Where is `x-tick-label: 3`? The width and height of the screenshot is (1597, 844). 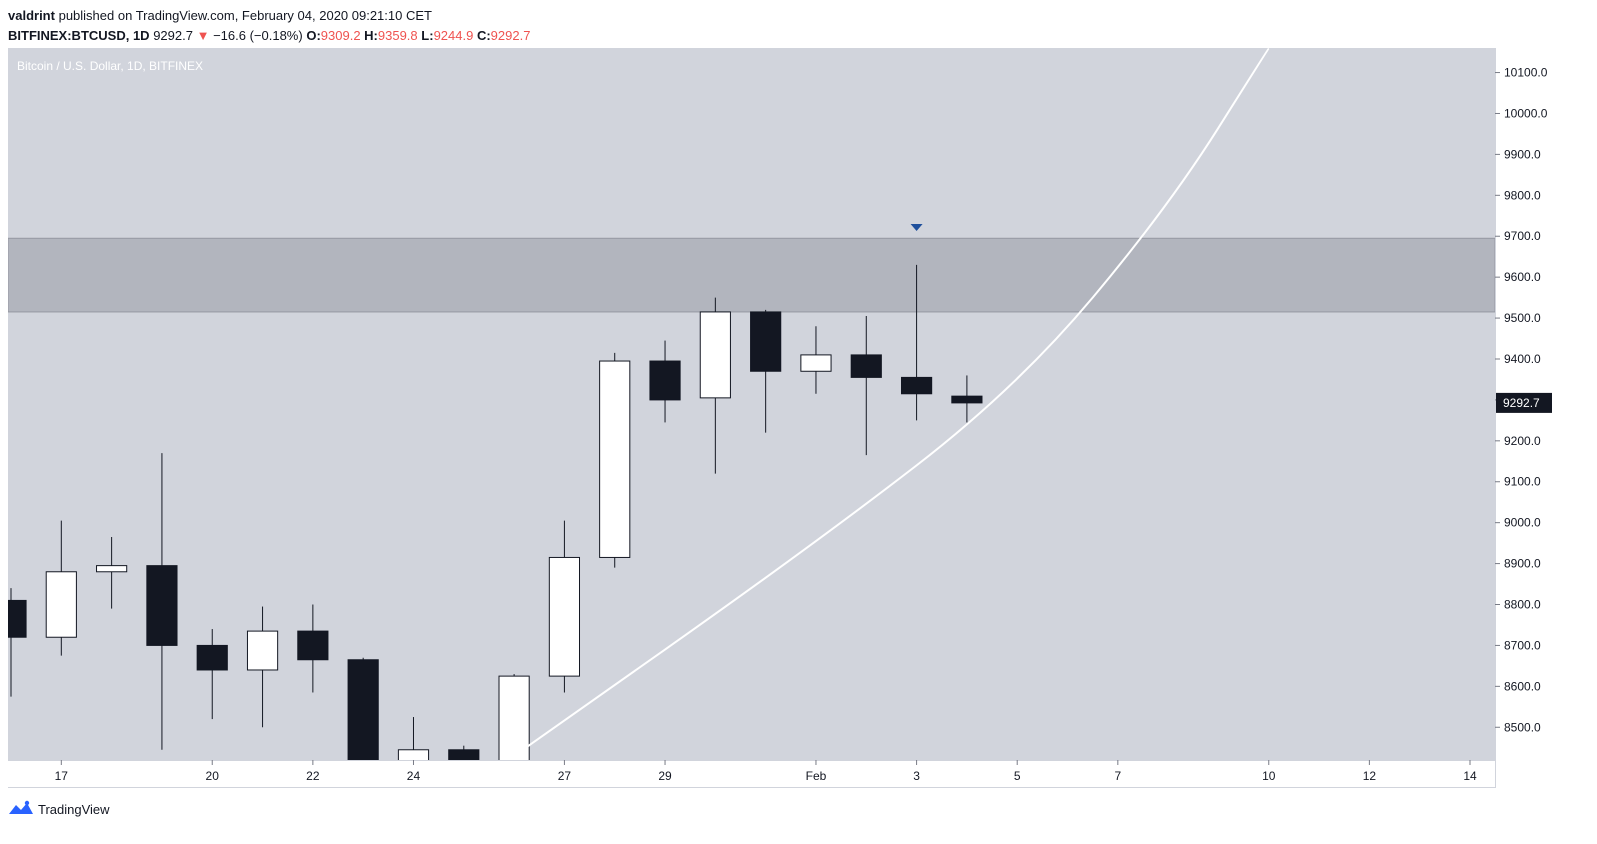 x-tick-label: 3 is located at coordinates (916, 776).